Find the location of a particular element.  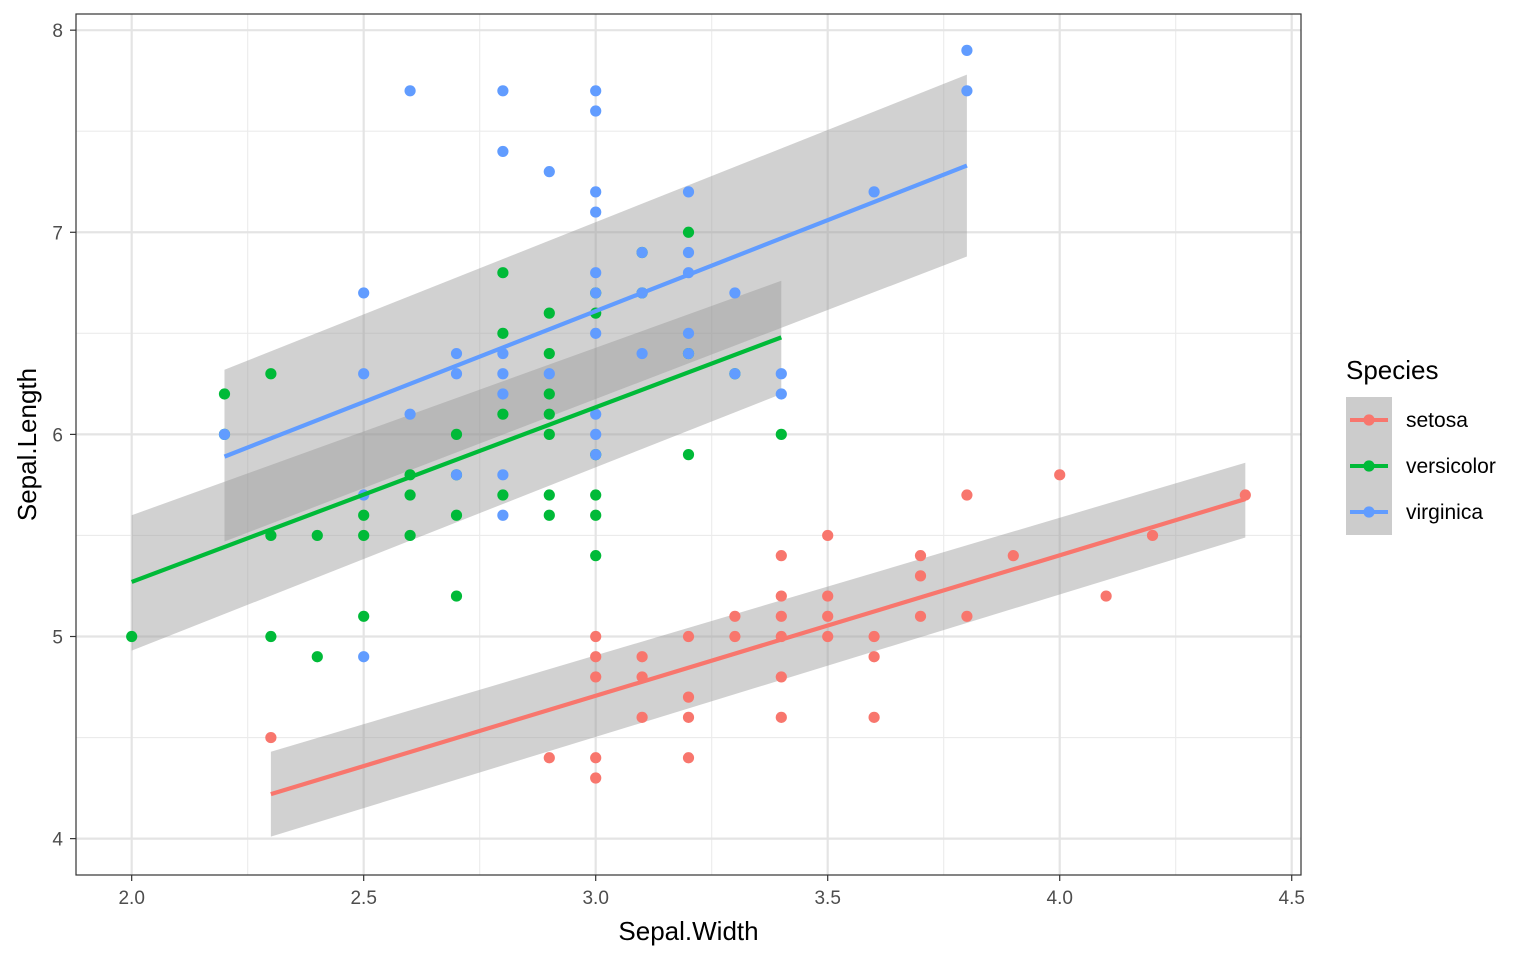

x-tick-label: 4.5 is located at coordinates (1292, 898).